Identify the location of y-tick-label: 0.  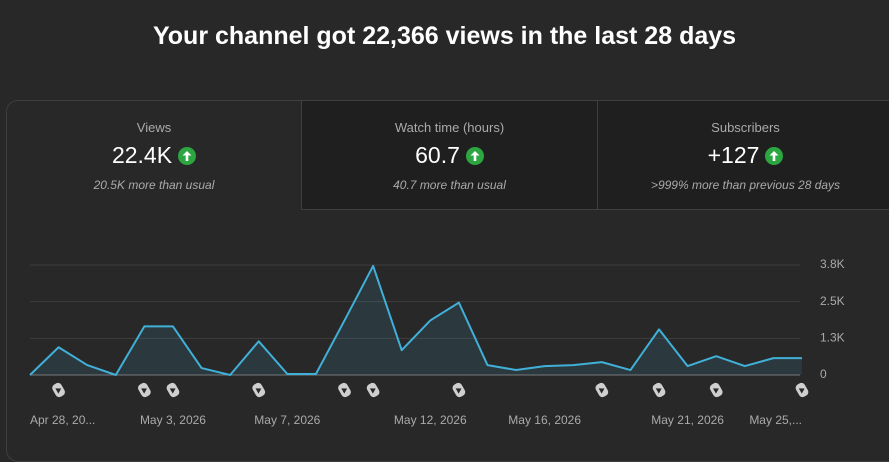
(823, 374).